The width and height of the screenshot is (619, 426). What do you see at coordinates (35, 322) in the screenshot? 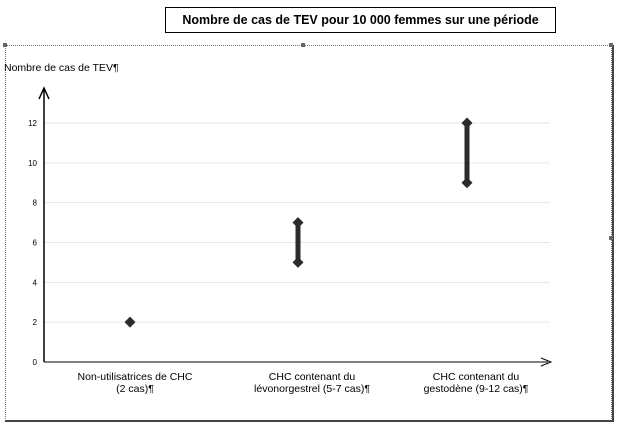
I see `y-tick-label: 2` at bounding box center [35, 322].